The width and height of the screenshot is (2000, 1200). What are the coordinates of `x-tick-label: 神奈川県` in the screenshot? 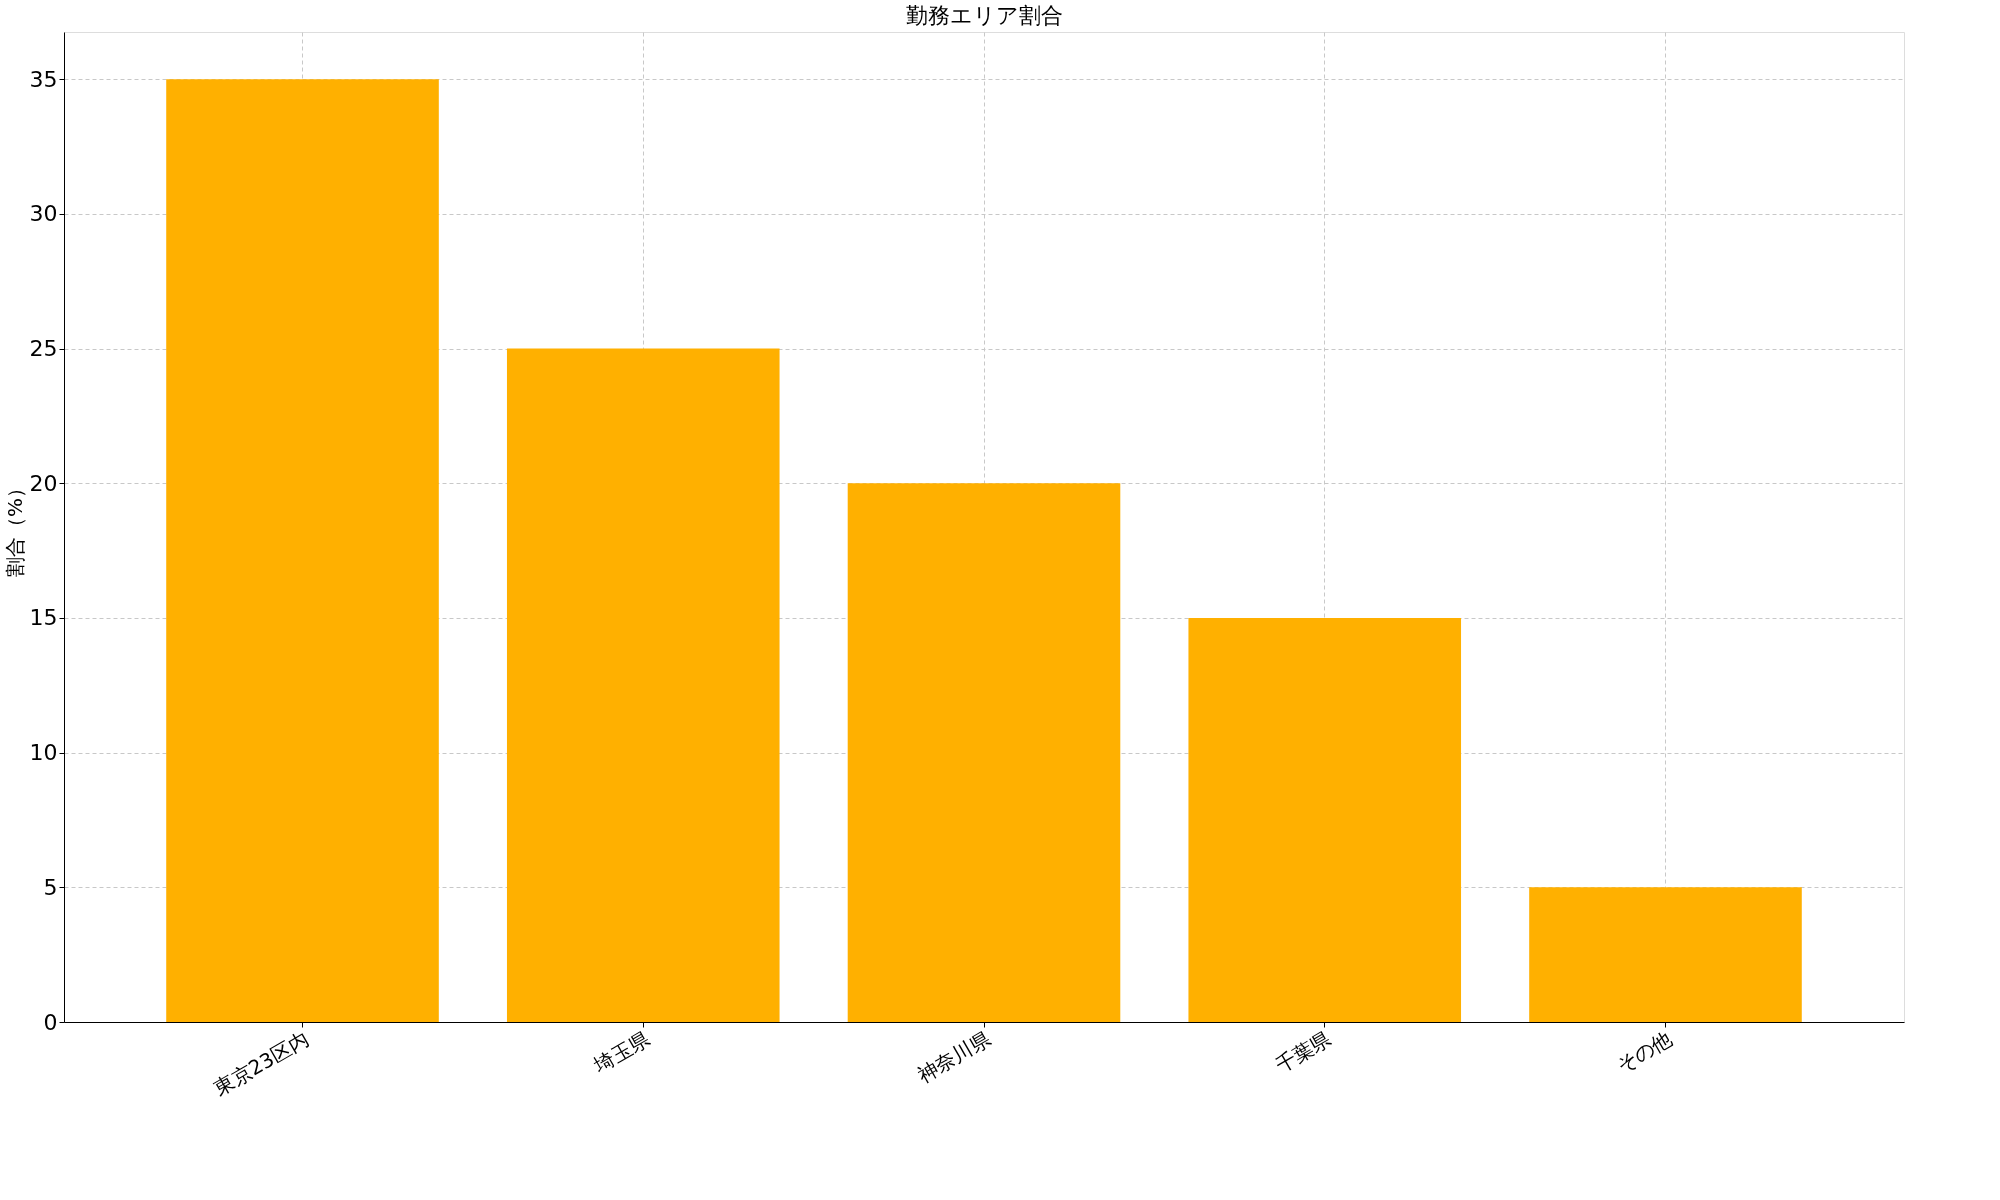 It's located at (954, 1057).